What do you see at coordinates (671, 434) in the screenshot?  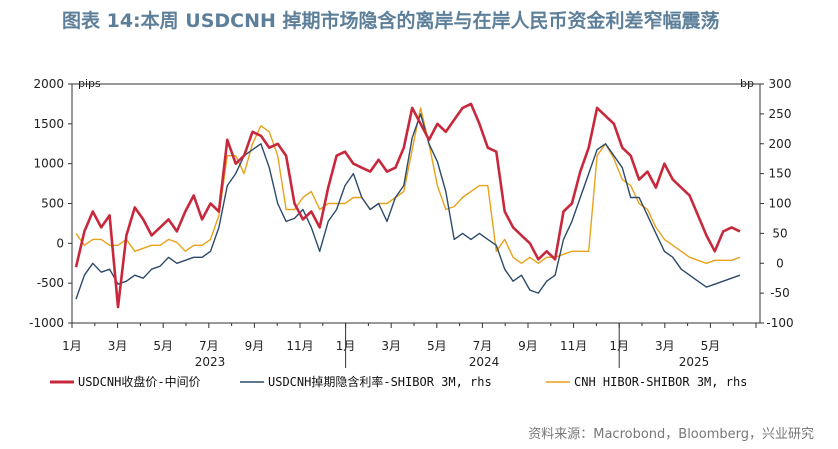 I see `source-note: 资料来源：Macrobond，Bloomberg，兴业研究` at bounding box center [671, 434].